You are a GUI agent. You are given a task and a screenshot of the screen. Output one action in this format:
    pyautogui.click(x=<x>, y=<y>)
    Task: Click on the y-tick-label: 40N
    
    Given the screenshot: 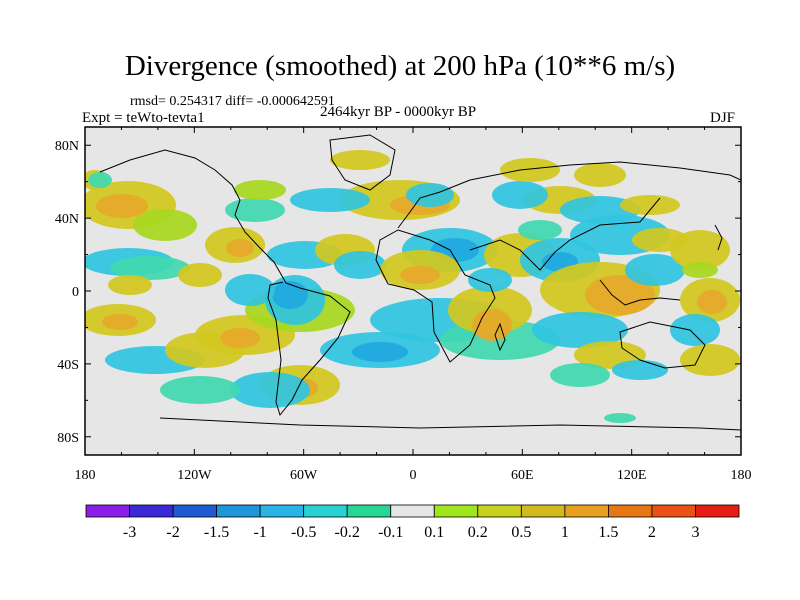 What is the action you would take?
    pyautogui.click(x=67, y=219)
    